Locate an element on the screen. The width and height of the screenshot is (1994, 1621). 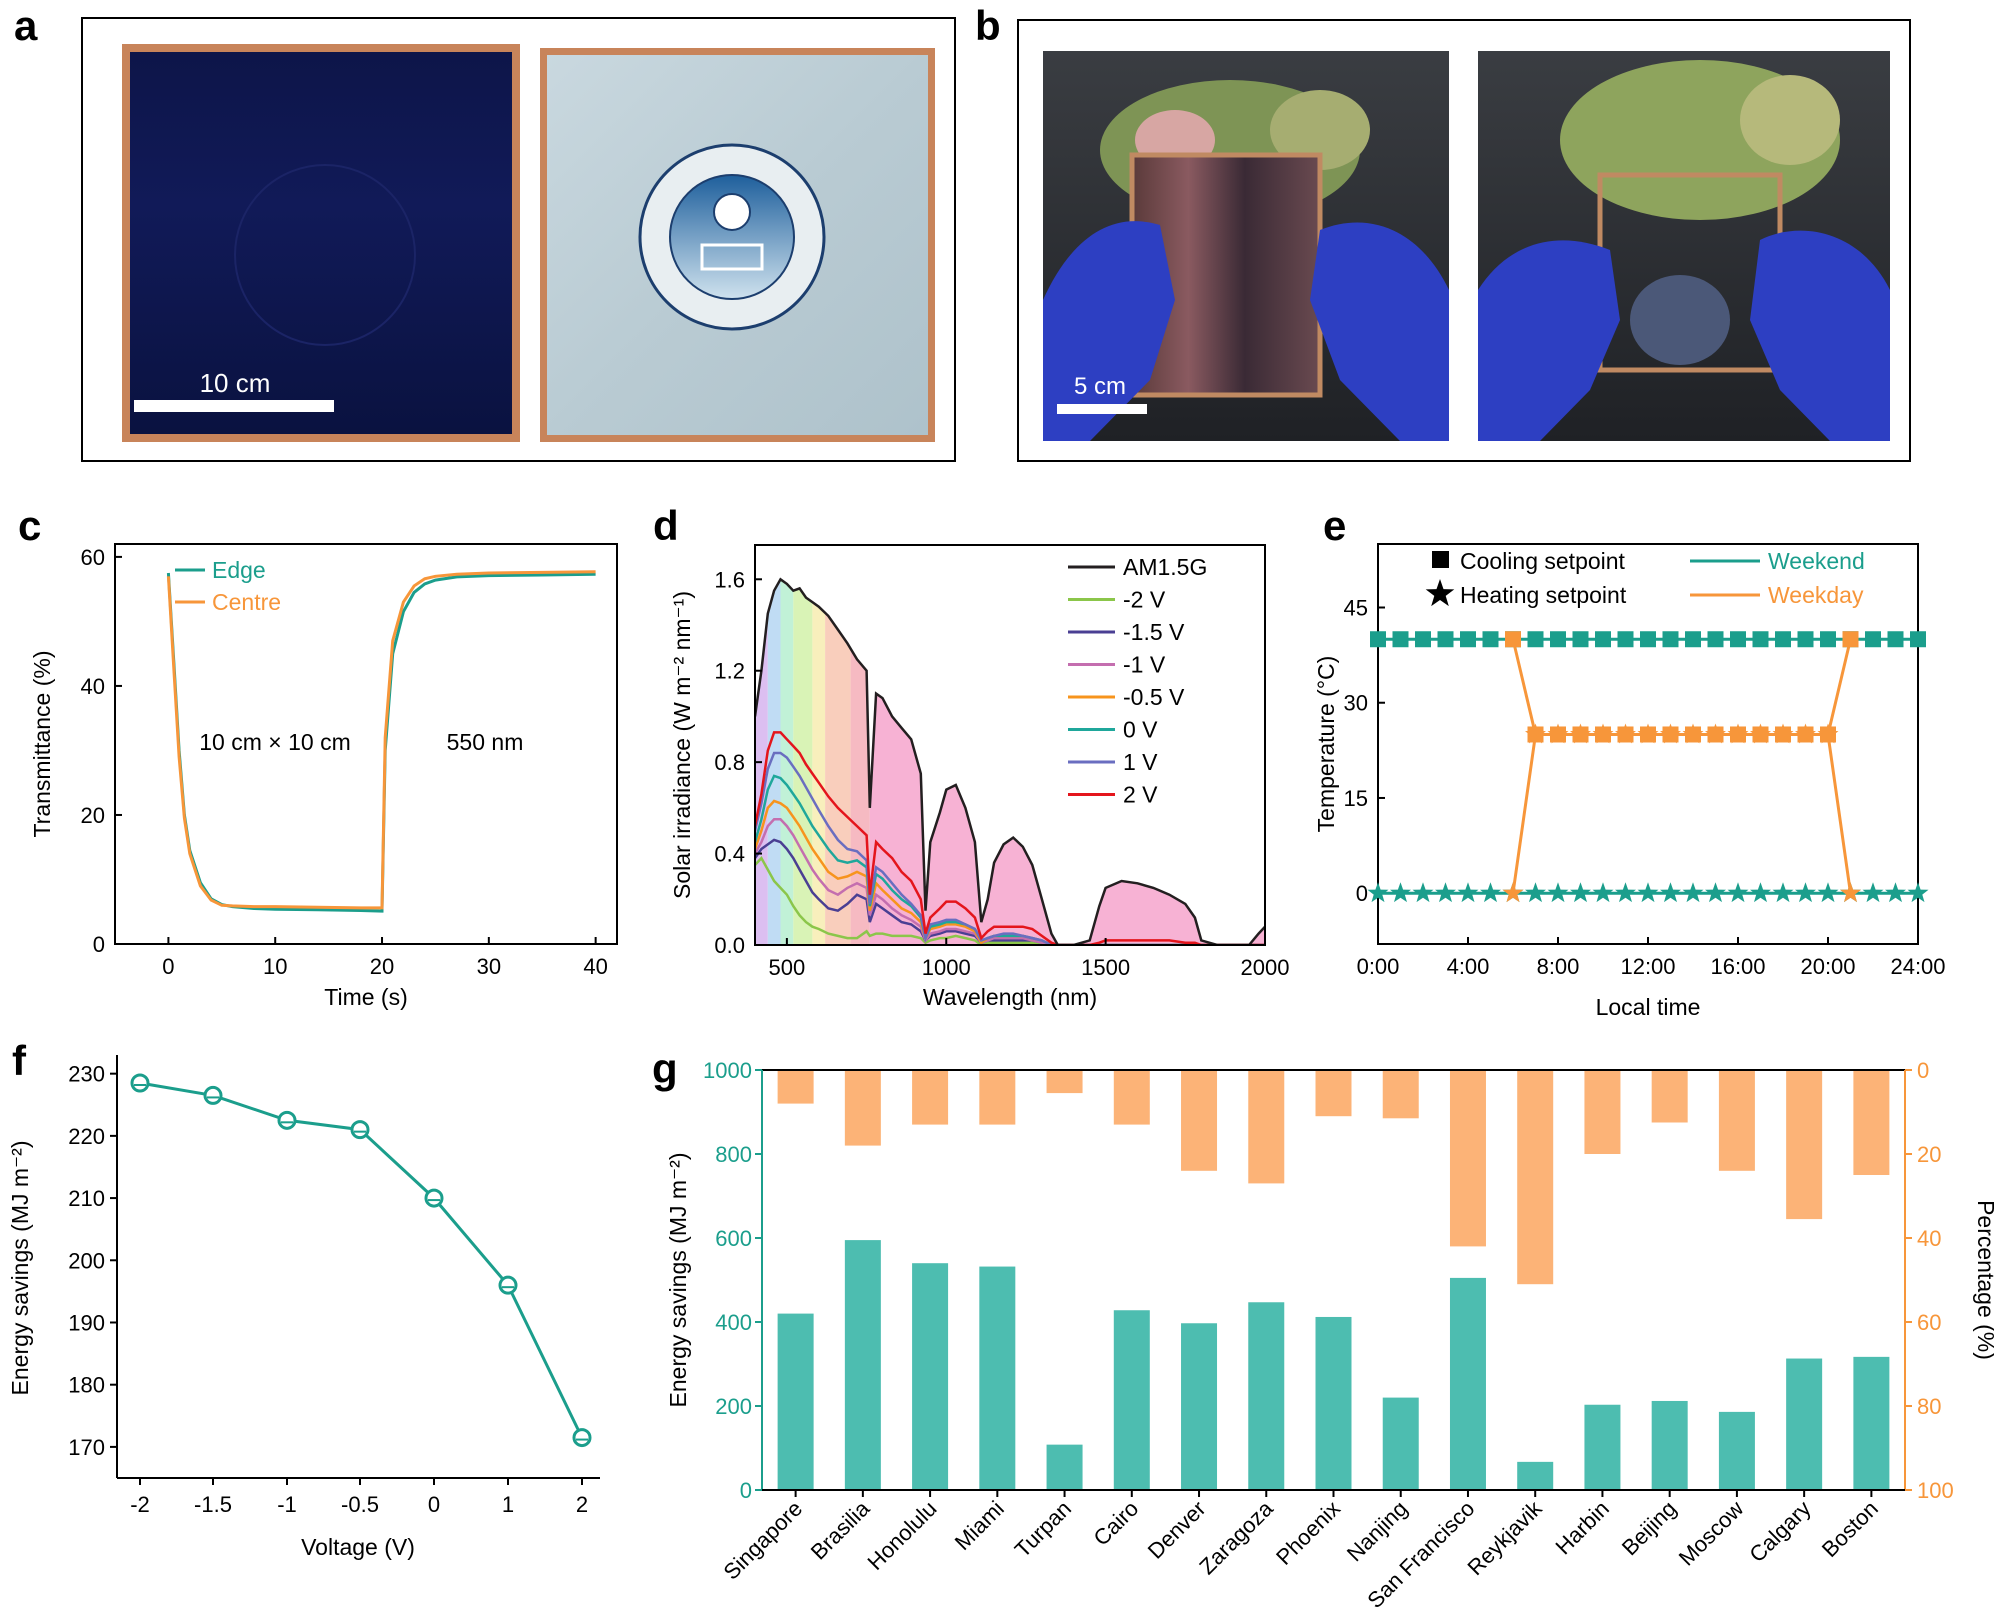
chart-c-xtick-label: 10 is located at coordinates (275, 966).